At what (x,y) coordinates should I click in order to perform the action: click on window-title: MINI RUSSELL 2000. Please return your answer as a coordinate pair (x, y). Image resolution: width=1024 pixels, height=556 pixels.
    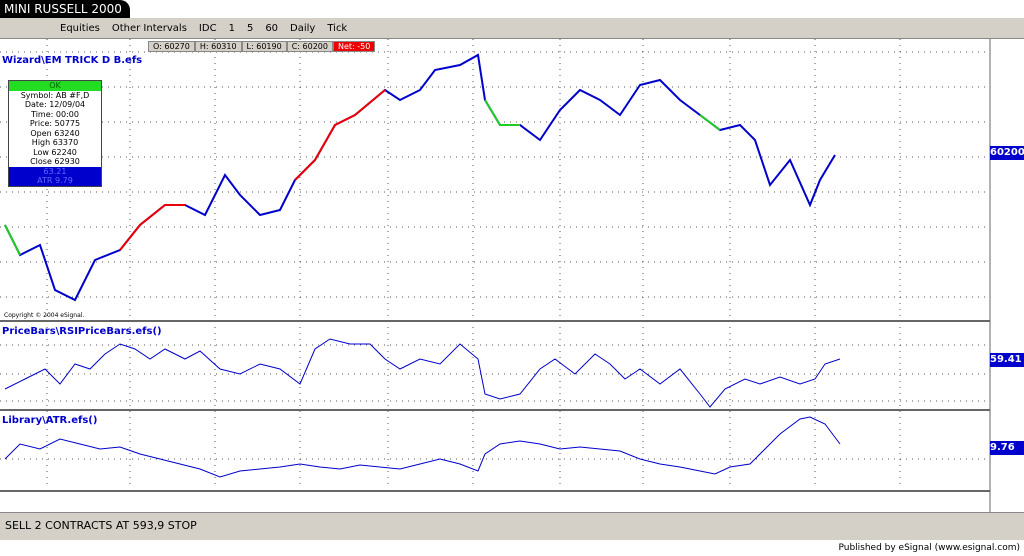
    Looking at the image, I should click on (65, 9).